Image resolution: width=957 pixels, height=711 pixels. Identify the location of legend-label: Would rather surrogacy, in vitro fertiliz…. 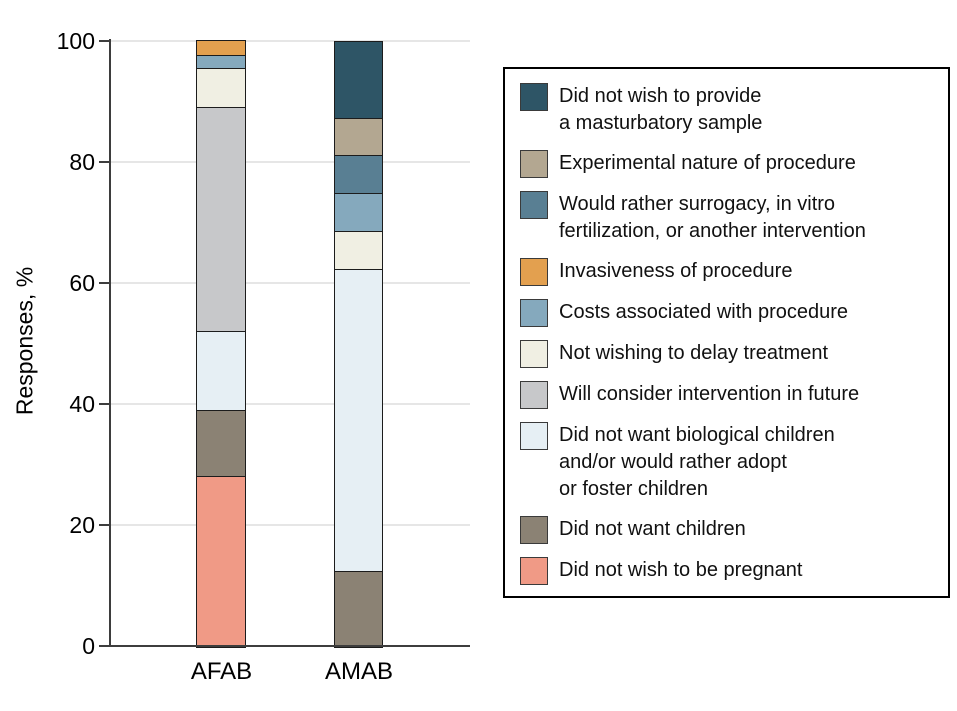
(712, 218).